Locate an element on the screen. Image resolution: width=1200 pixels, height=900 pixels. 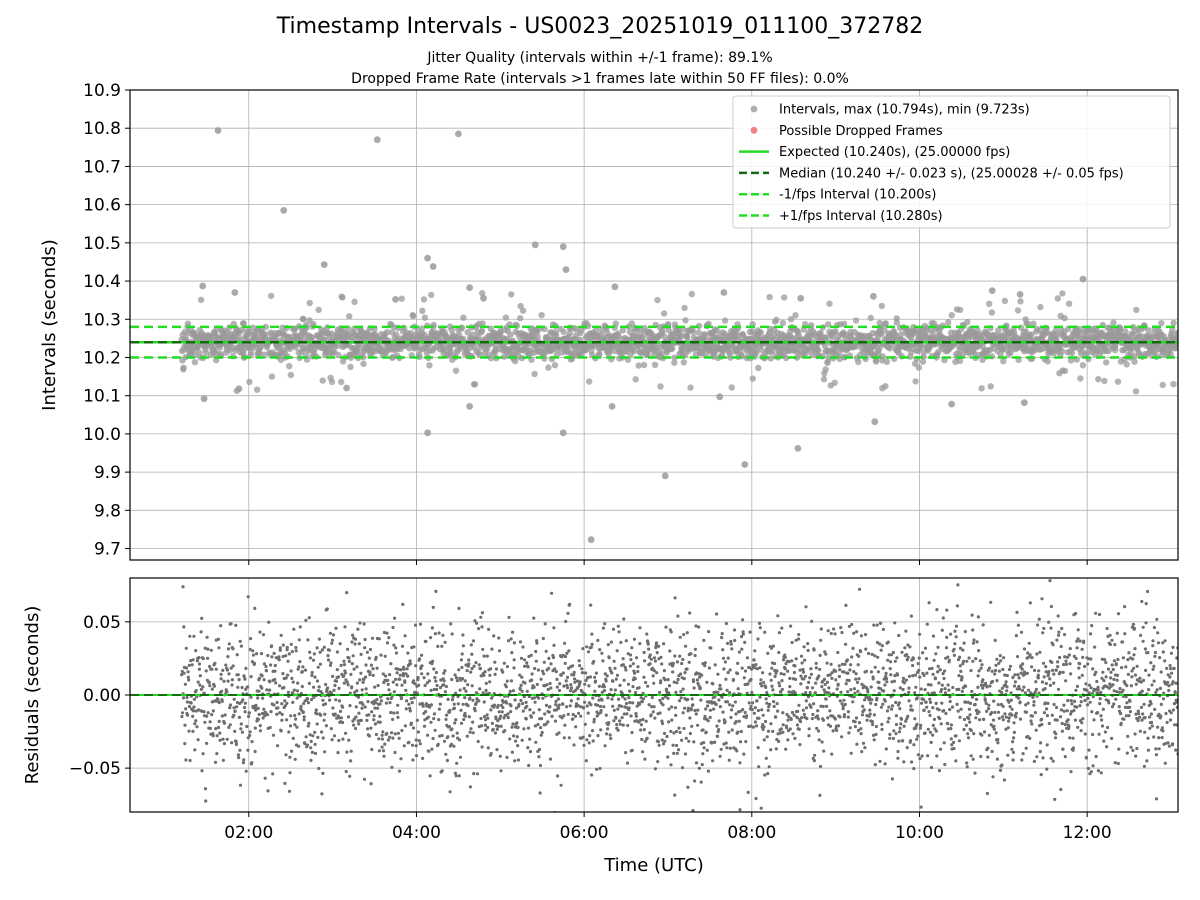
x-tick-label: 02:00 is located at coordinates (248, 833).